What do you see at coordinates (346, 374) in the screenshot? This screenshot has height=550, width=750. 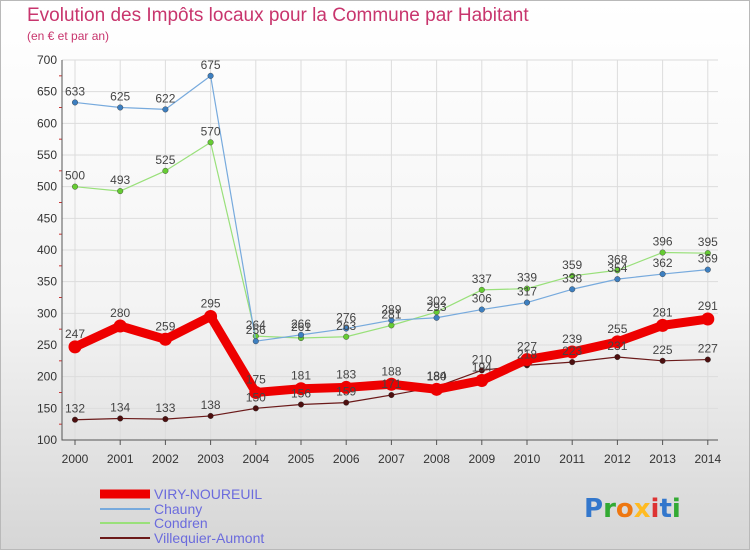 I see `data-label: 183` at bounding box center [346, 374].